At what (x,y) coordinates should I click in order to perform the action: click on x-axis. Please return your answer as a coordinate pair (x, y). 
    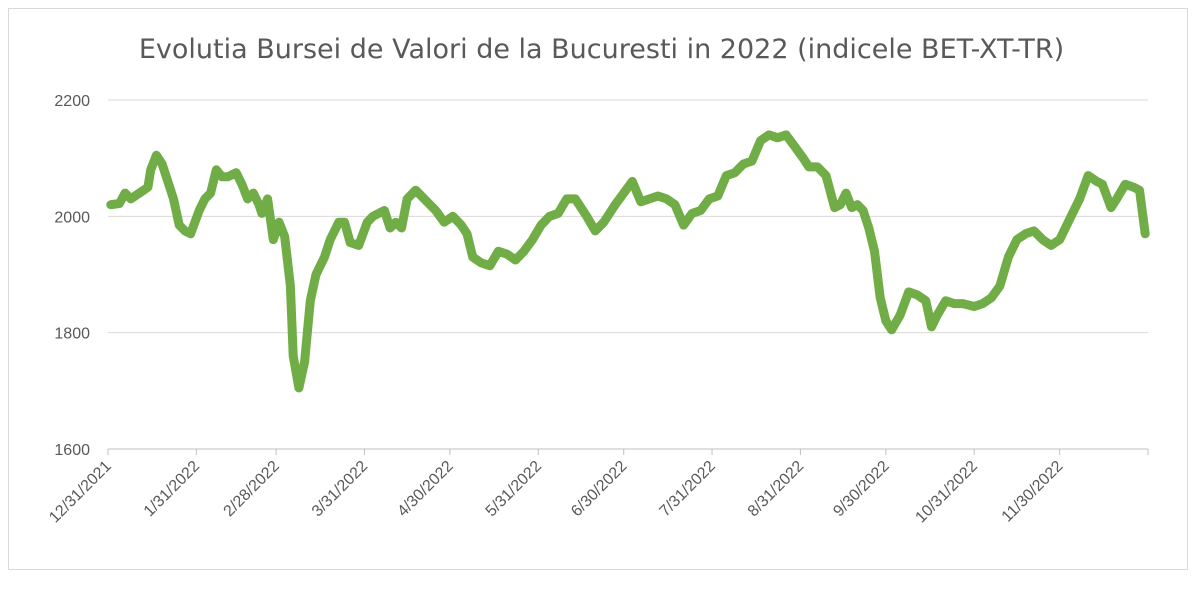
    Looking at the image, I should click on (628, 451).